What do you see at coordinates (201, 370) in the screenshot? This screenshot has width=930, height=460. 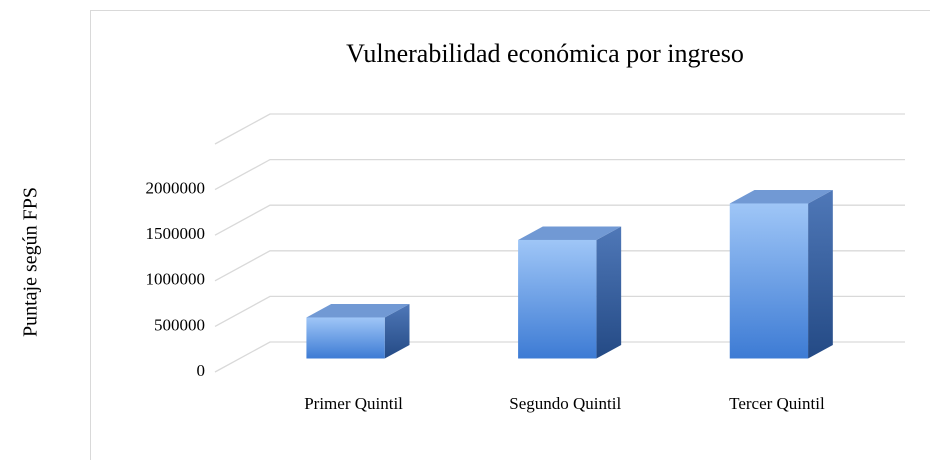 I see `y-tick-label: 0` at bounding box center [201, 370].